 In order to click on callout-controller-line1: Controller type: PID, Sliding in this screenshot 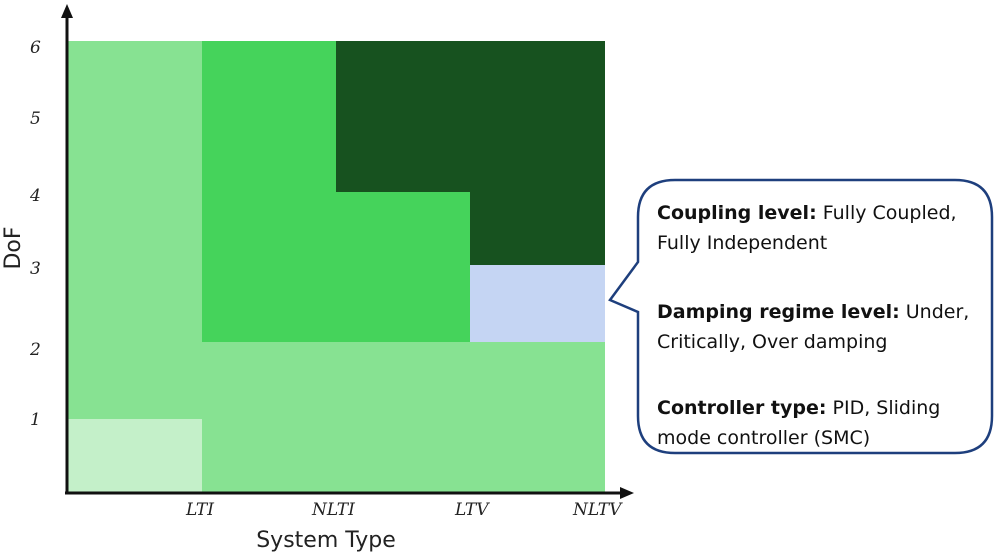, I will do `click(798, 408)`.